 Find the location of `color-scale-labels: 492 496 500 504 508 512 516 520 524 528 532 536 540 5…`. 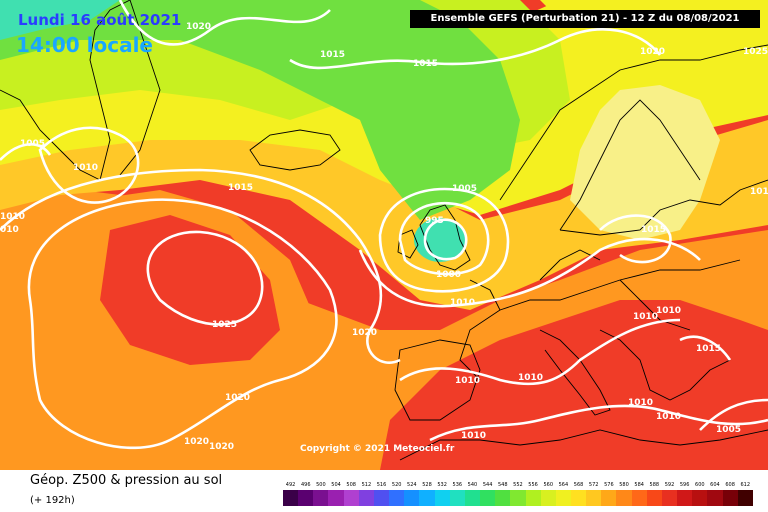

color-scale-labels: 492 496 500 504 508 512 516 520 524 528 532 536 540 5… is located at coordinates (518, 485).